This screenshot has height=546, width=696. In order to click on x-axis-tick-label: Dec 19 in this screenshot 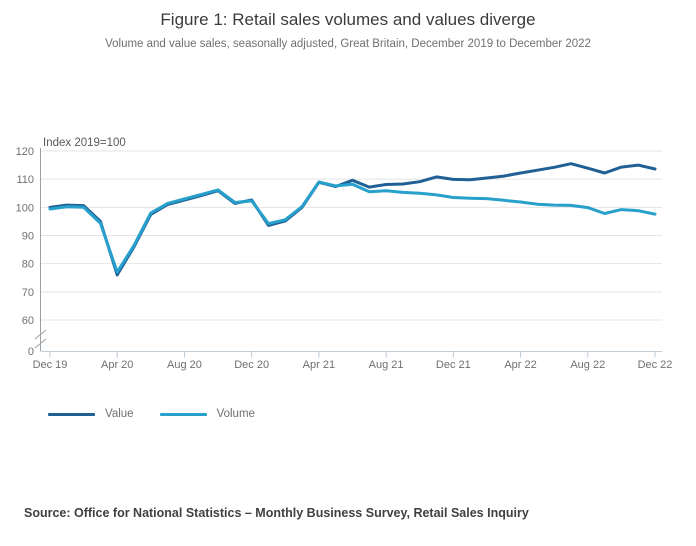, I will do `click(50, 365)`.